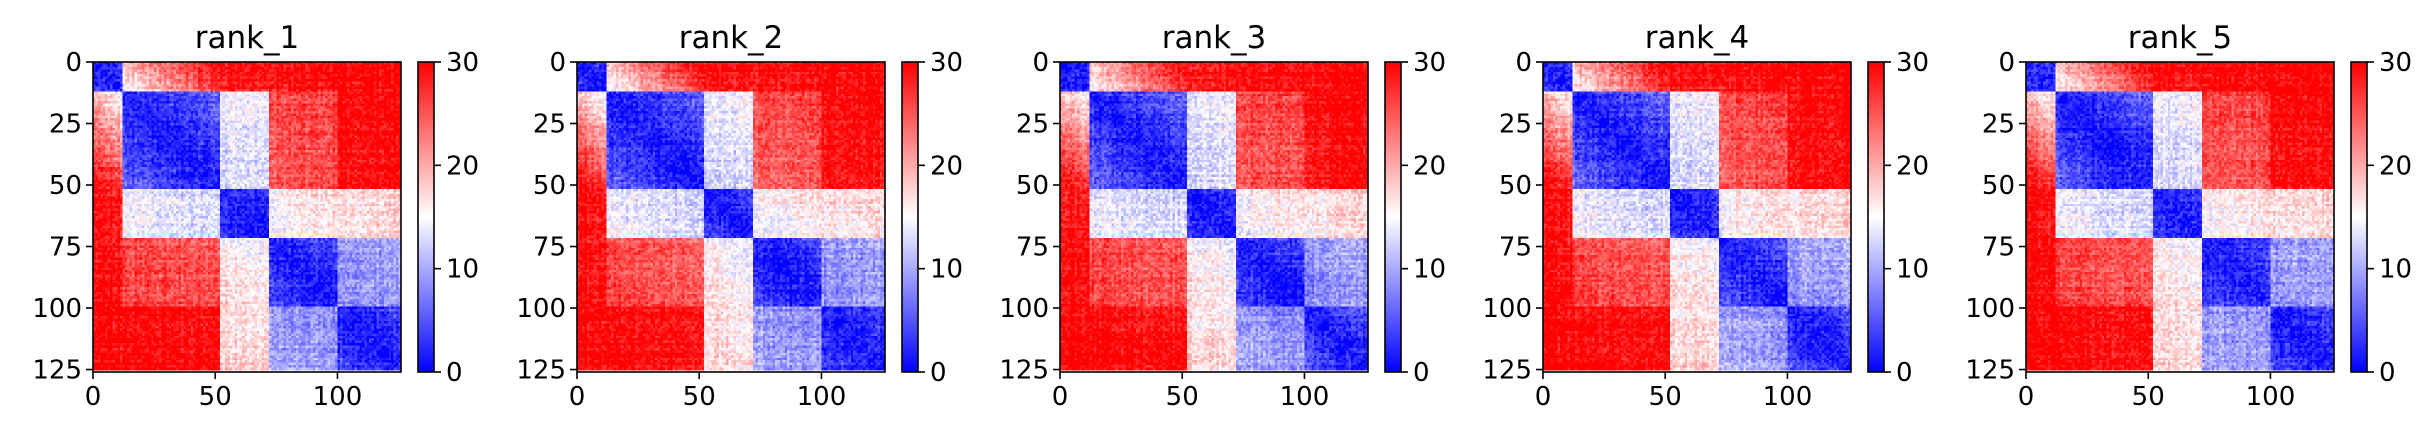 The height and width of the screenshot is (438, 2435). What do you see at coordinates (731, 38) in the screenshot?
I see `panel-title: rank_2` at bounding box center [731, 38].